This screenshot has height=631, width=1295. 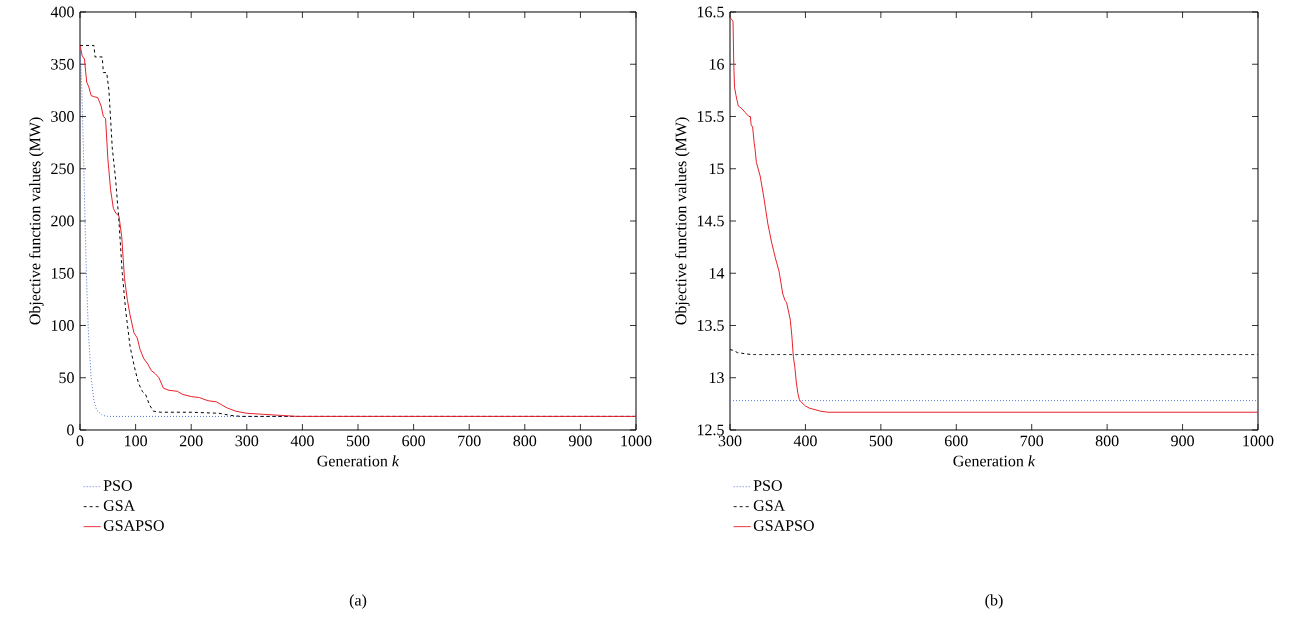 I want to click on y-tick-label: 300, so click(x=62, y=116).